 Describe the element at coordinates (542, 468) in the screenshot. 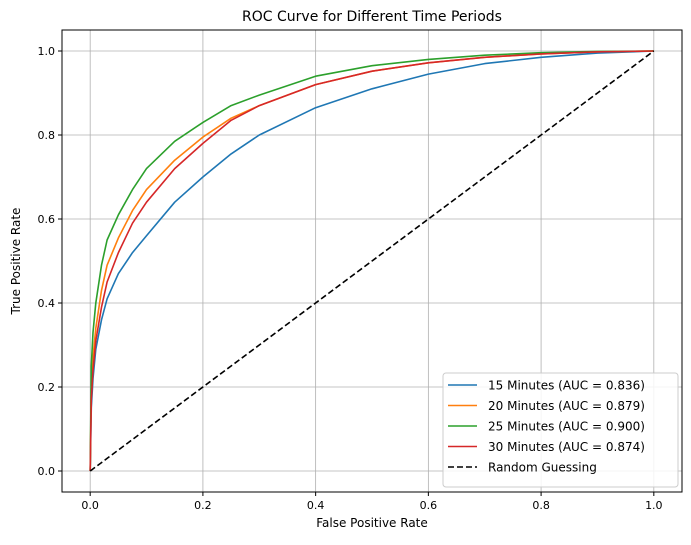

I see `legend-label: Random Guessing` at that location.